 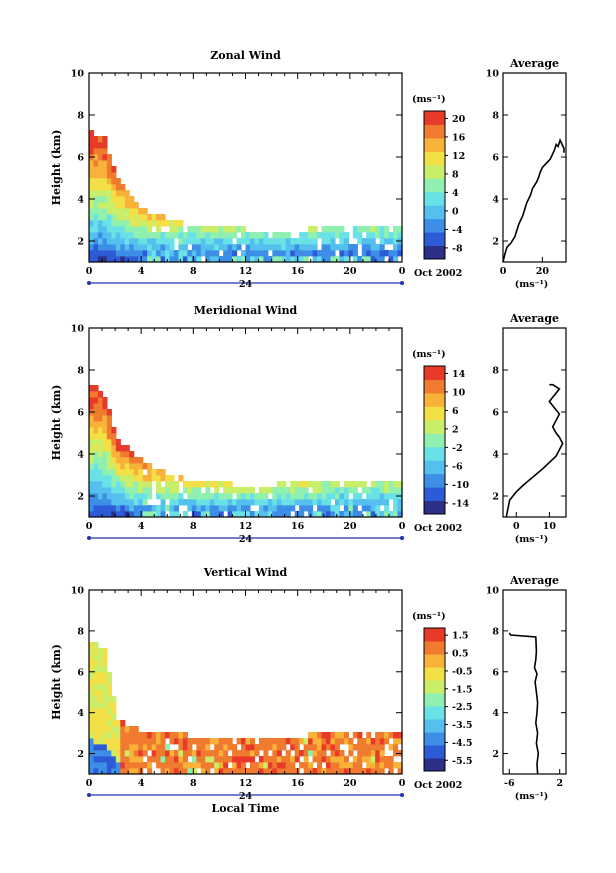 I want to click on colorbar-tick-label: -6, so click(x=457, y=466).